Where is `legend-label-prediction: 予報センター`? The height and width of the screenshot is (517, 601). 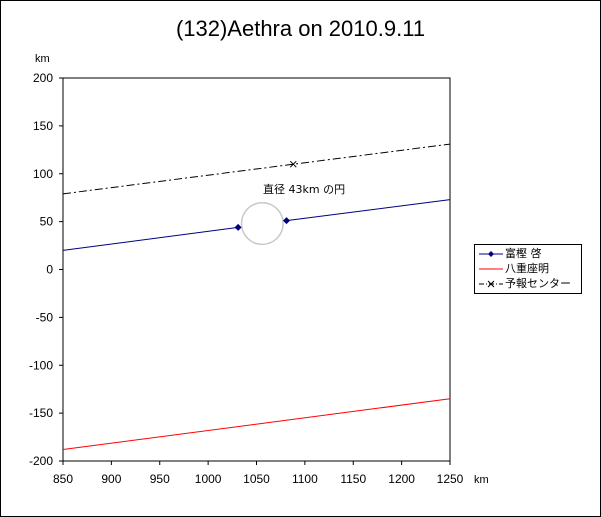
legend-label-prediction: 予報センター is located at coordinates (538, 283).